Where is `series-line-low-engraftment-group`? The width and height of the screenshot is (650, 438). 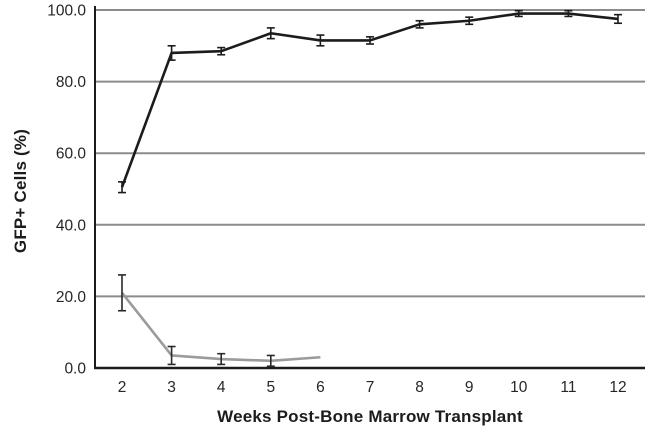 series-line-low-engraftment-group is located at coordinates (220, 327).